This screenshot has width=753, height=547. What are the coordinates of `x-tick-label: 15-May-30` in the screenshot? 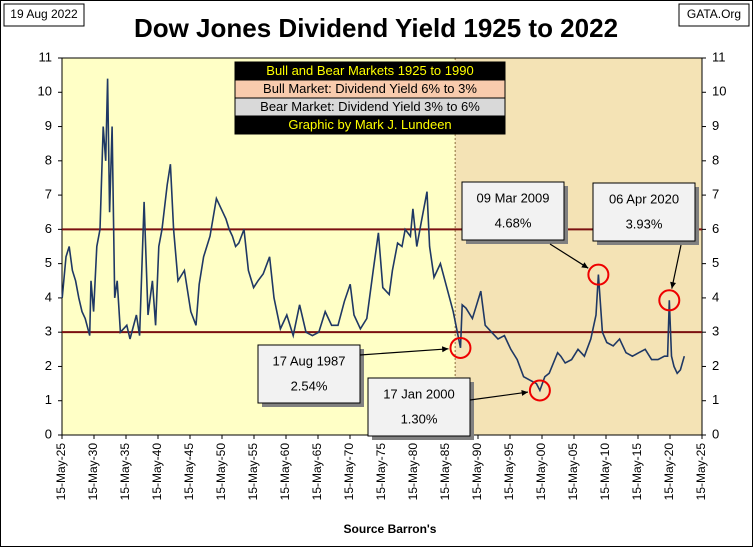 It's located at (93, 472).